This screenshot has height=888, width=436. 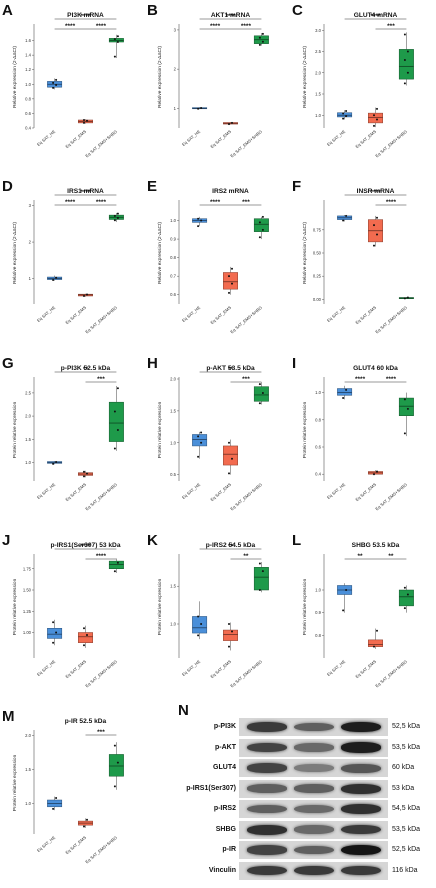 What do you see at coordinates (101, 732) in the screenshot?
I see `significance-bracket: ***` at bounding box center [101, 732].